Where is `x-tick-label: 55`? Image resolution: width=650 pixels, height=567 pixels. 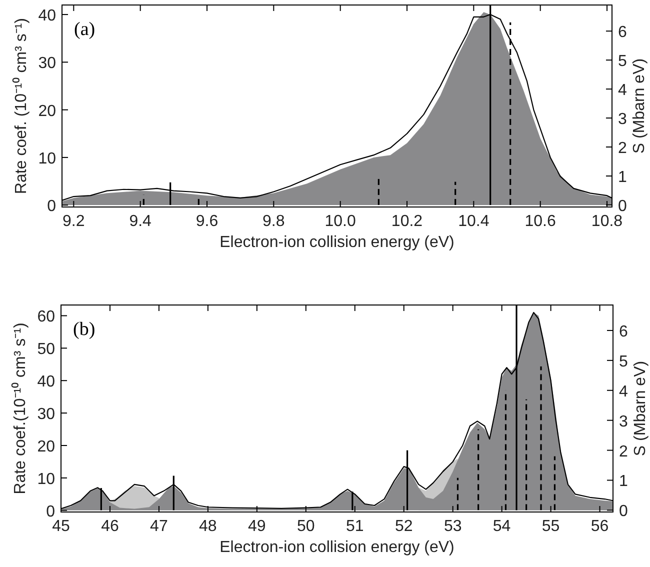 x-tick-label: 55 is located at coordinates (551, 526).